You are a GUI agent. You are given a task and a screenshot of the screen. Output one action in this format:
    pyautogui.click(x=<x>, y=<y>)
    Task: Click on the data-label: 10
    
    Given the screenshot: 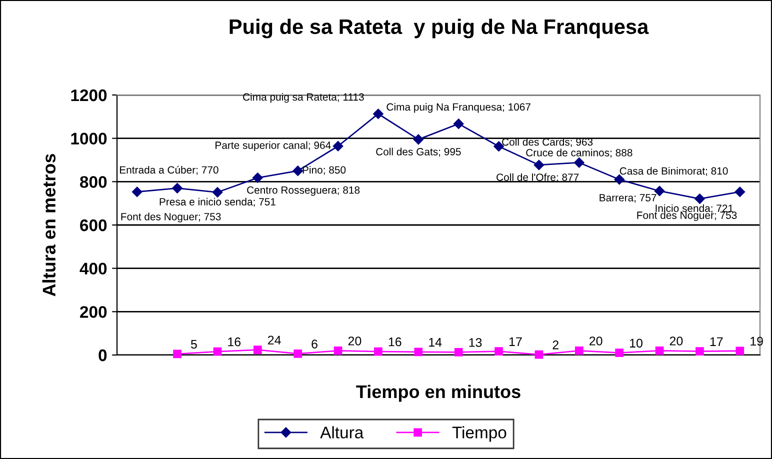 What is the action you would take?
    pyautogui.click(x=636, y=343)
    